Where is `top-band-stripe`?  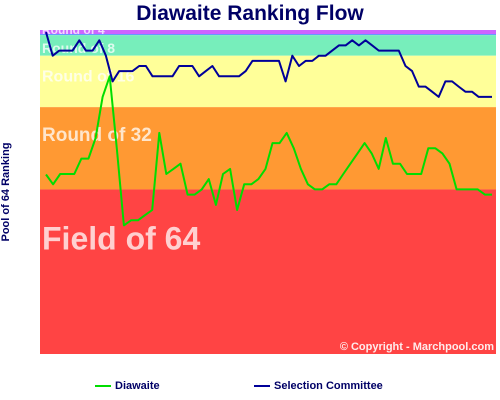 top-band-stripe is located at coordinates (268, 32).